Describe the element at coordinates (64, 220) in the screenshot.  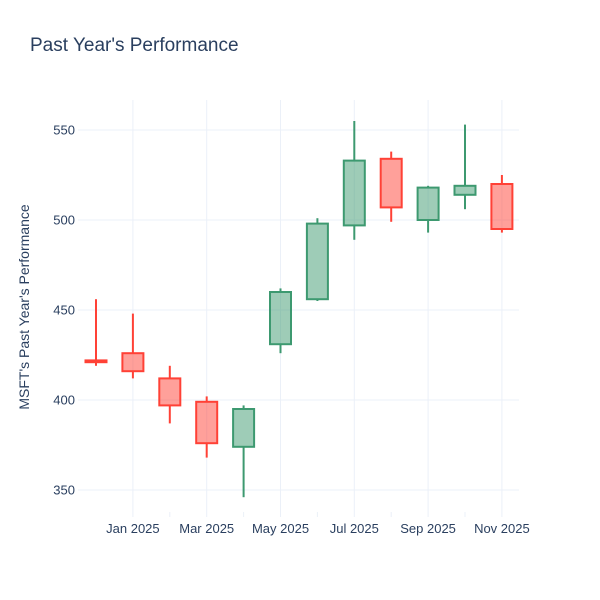
I see `y-tick-label: 500` at that location.